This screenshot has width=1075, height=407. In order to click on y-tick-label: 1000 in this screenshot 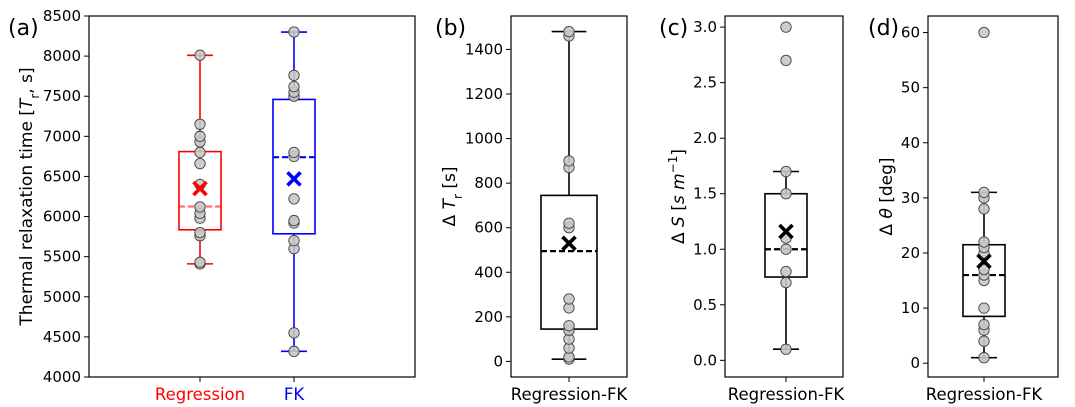, I will do `click(484, 139)`.